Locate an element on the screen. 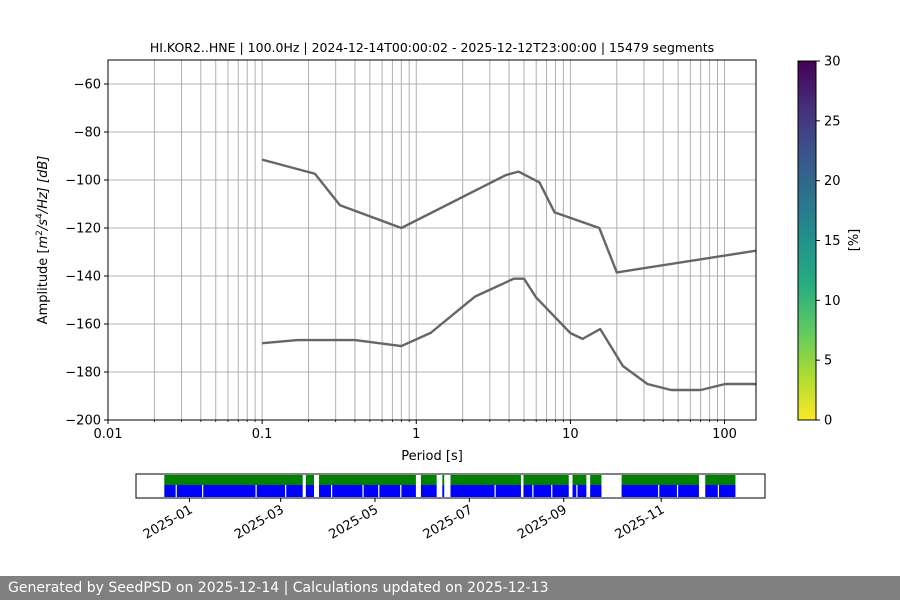 The image size is (900, 600). availability-tick-label: 2025-05 is located at coordinates (353, 522).